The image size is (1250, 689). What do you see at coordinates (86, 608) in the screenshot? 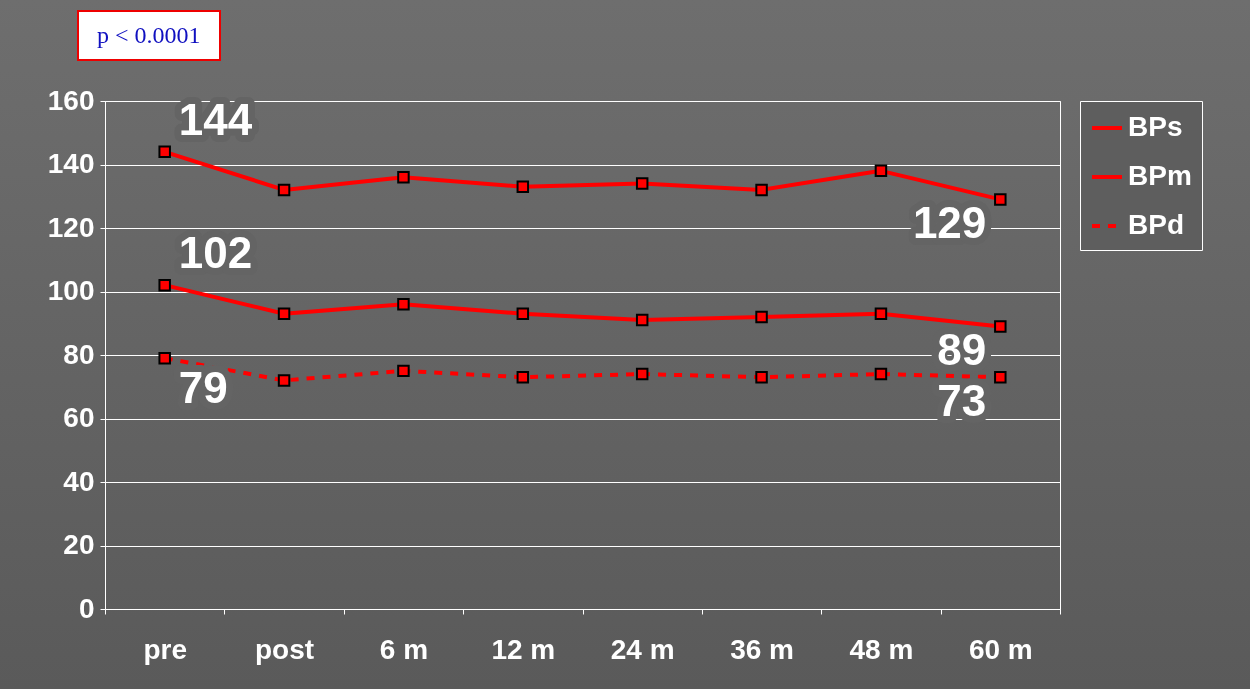
I see `y-tick-label: 0` at bounding box center [86, 608].